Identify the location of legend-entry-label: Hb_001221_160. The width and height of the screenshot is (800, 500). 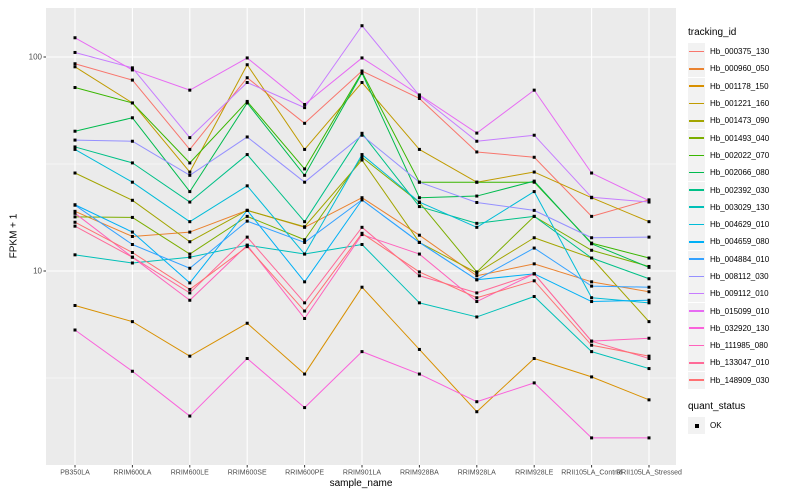
(740, 104).